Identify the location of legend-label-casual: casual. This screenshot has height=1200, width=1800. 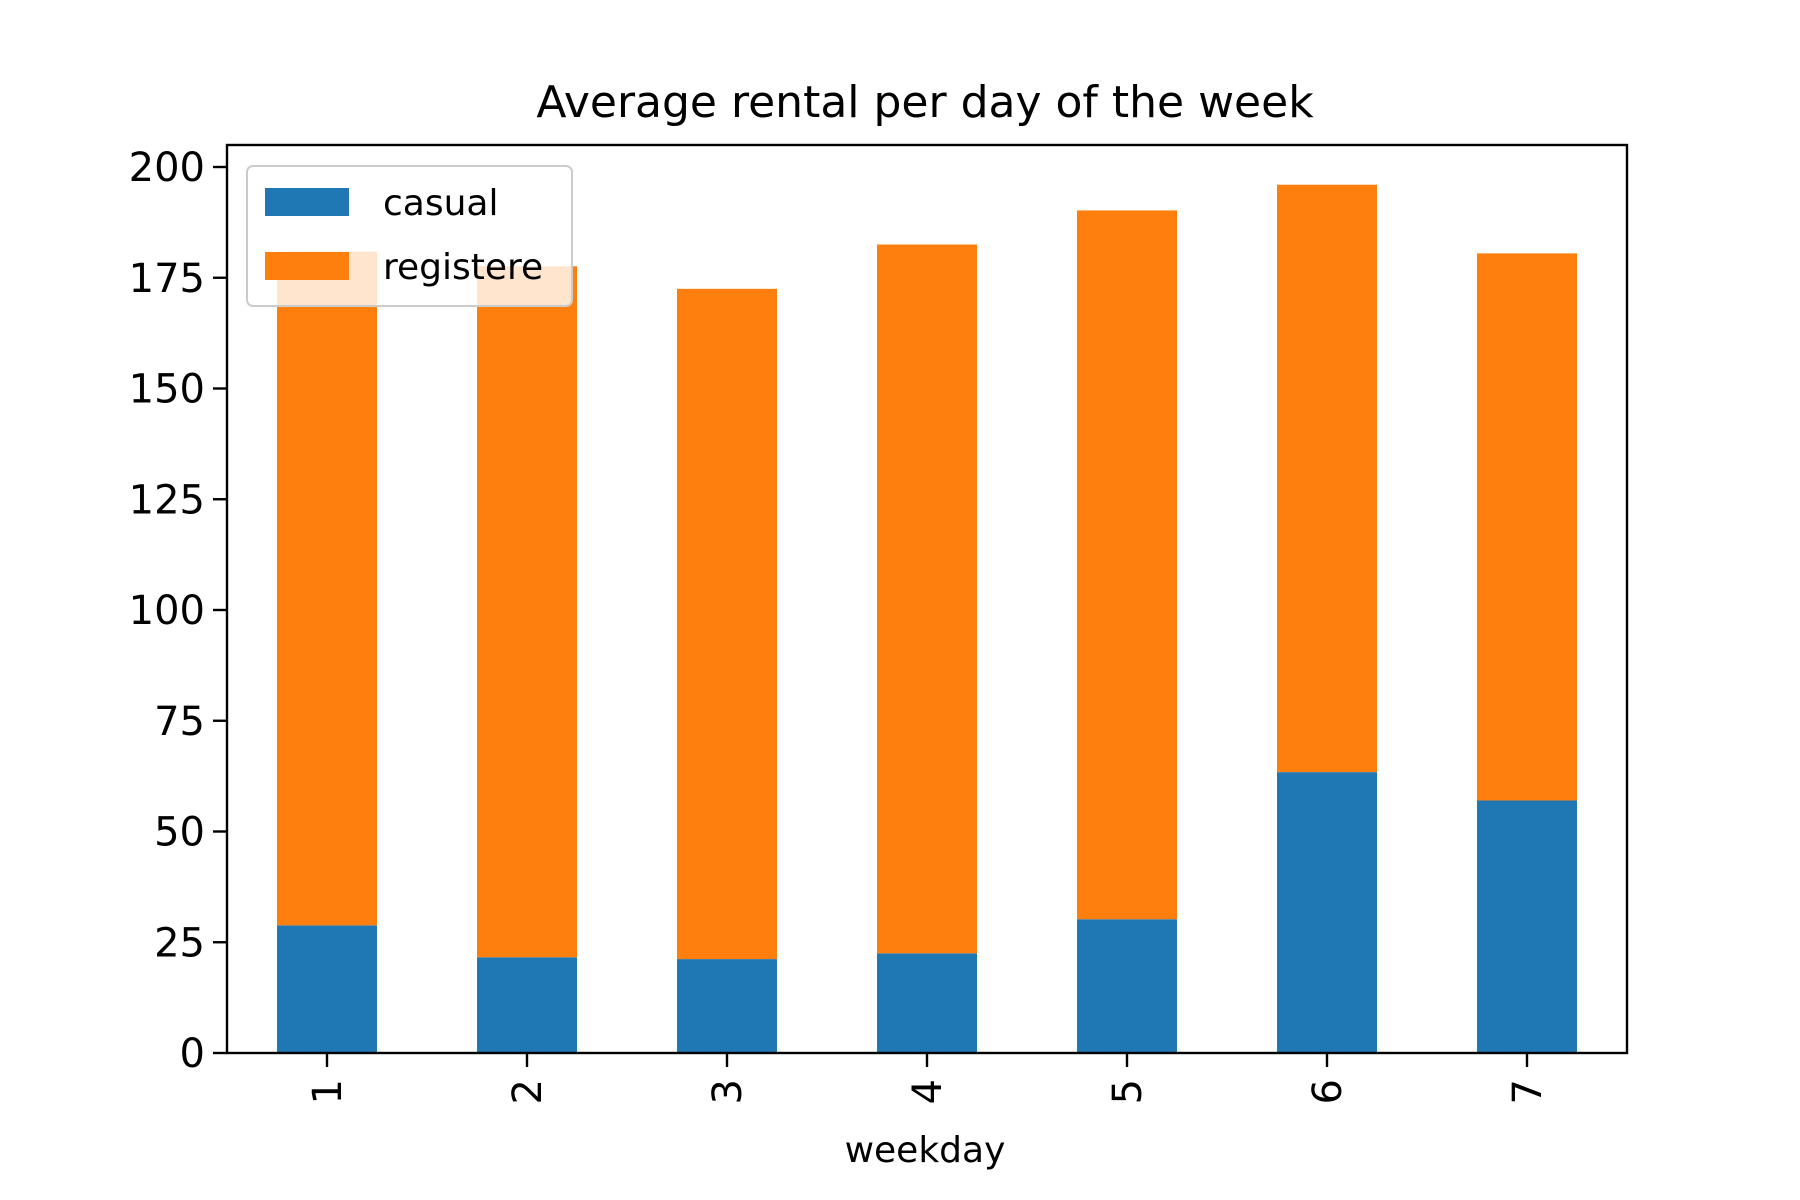
(441, 203).